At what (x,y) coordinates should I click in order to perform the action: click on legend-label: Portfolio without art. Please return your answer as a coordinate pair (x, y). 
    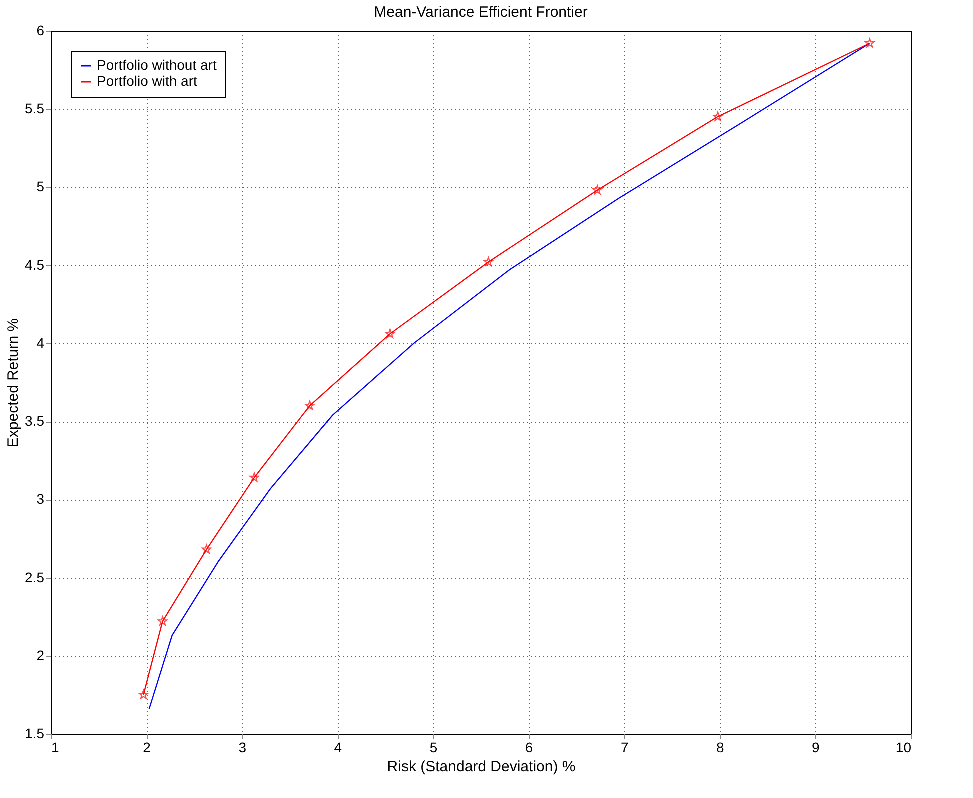
    Looking at the image, I should click on (157, 65).